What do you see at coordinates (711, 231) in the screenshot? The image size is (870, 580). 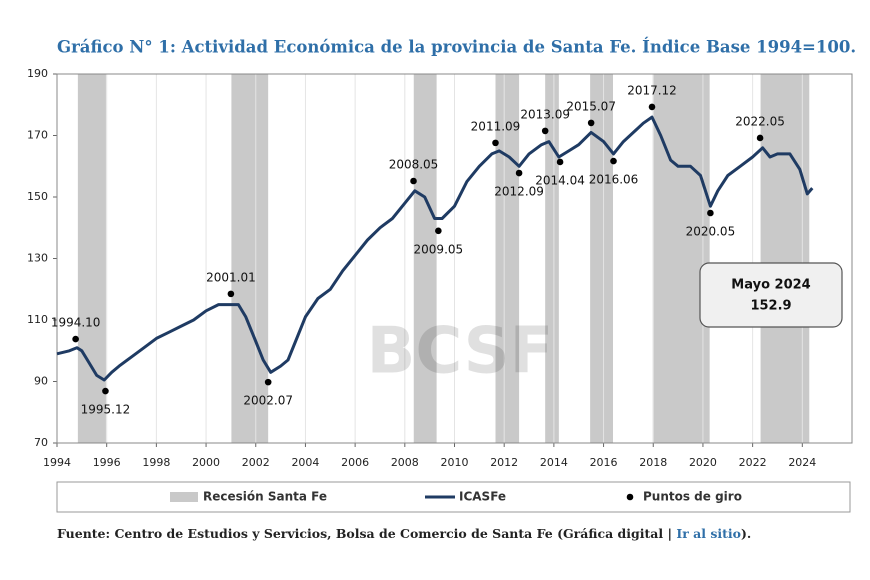 I see `turning-point-label: 2020.05` at bounding box center [711, 231].